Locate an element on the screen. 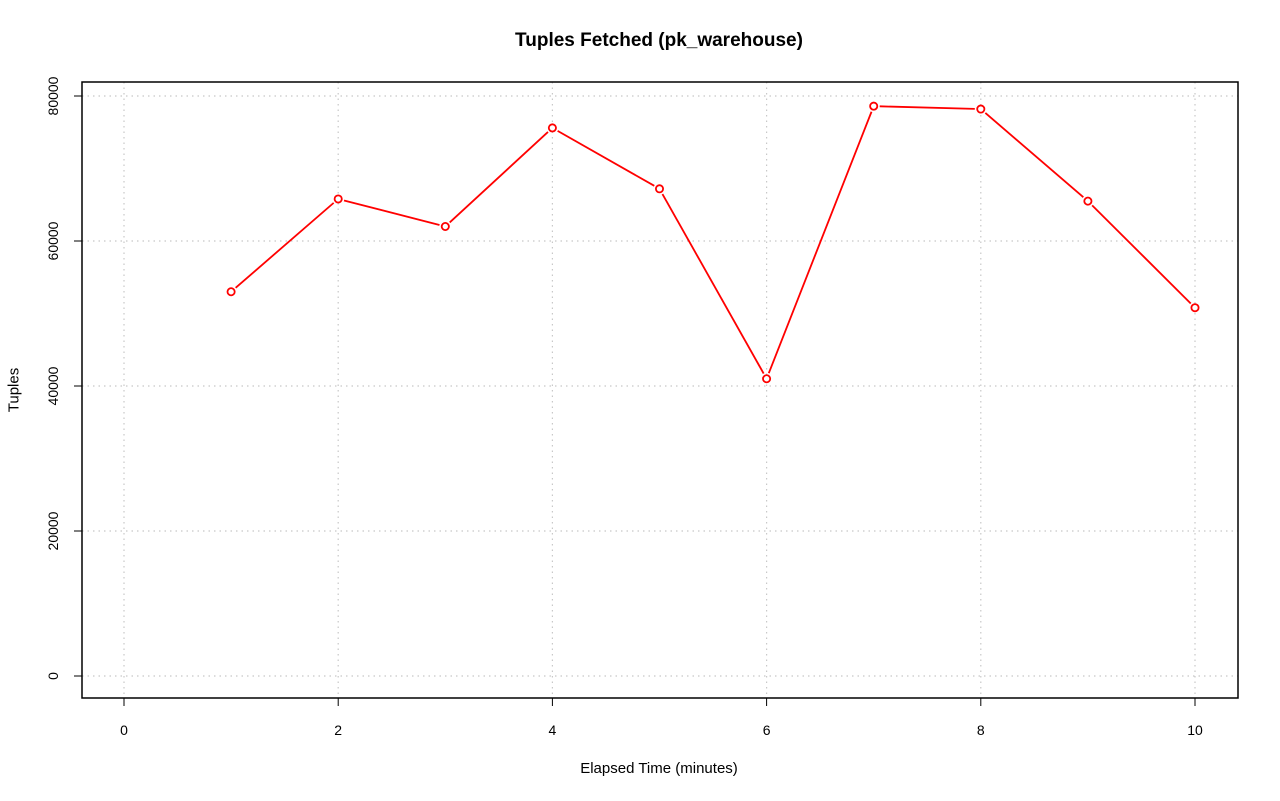 The image size is (1280, 801). x-tick-label: 8 is located at coordinates (981, 730).